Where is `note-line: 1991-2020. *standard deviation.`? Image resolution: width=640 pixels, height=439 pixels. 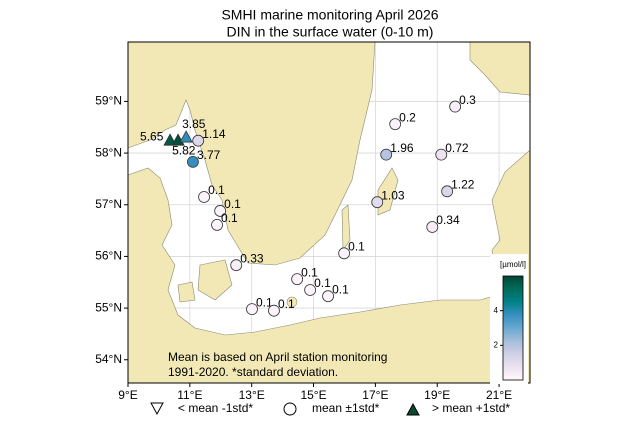
note-line: 1991-2020. *standard deviation. is located at coordinates (253, 372).